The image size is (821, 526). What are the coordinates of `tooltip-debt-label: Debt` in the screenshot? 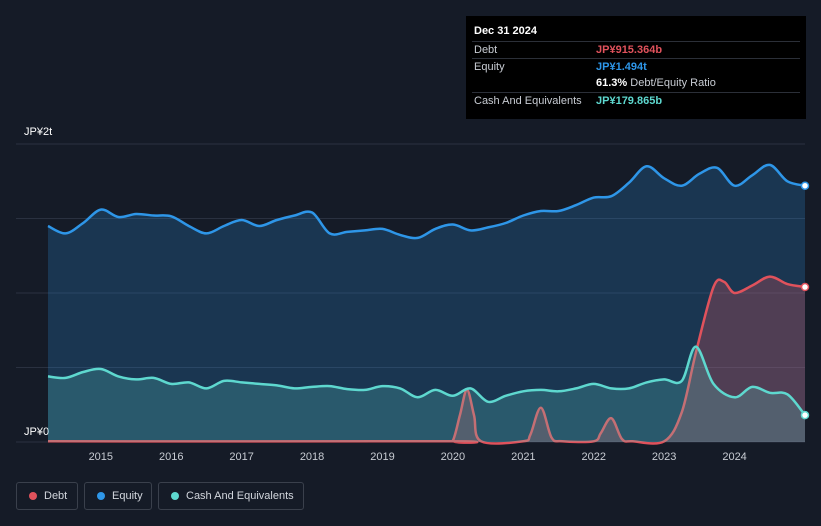 It's located at (486, 50).